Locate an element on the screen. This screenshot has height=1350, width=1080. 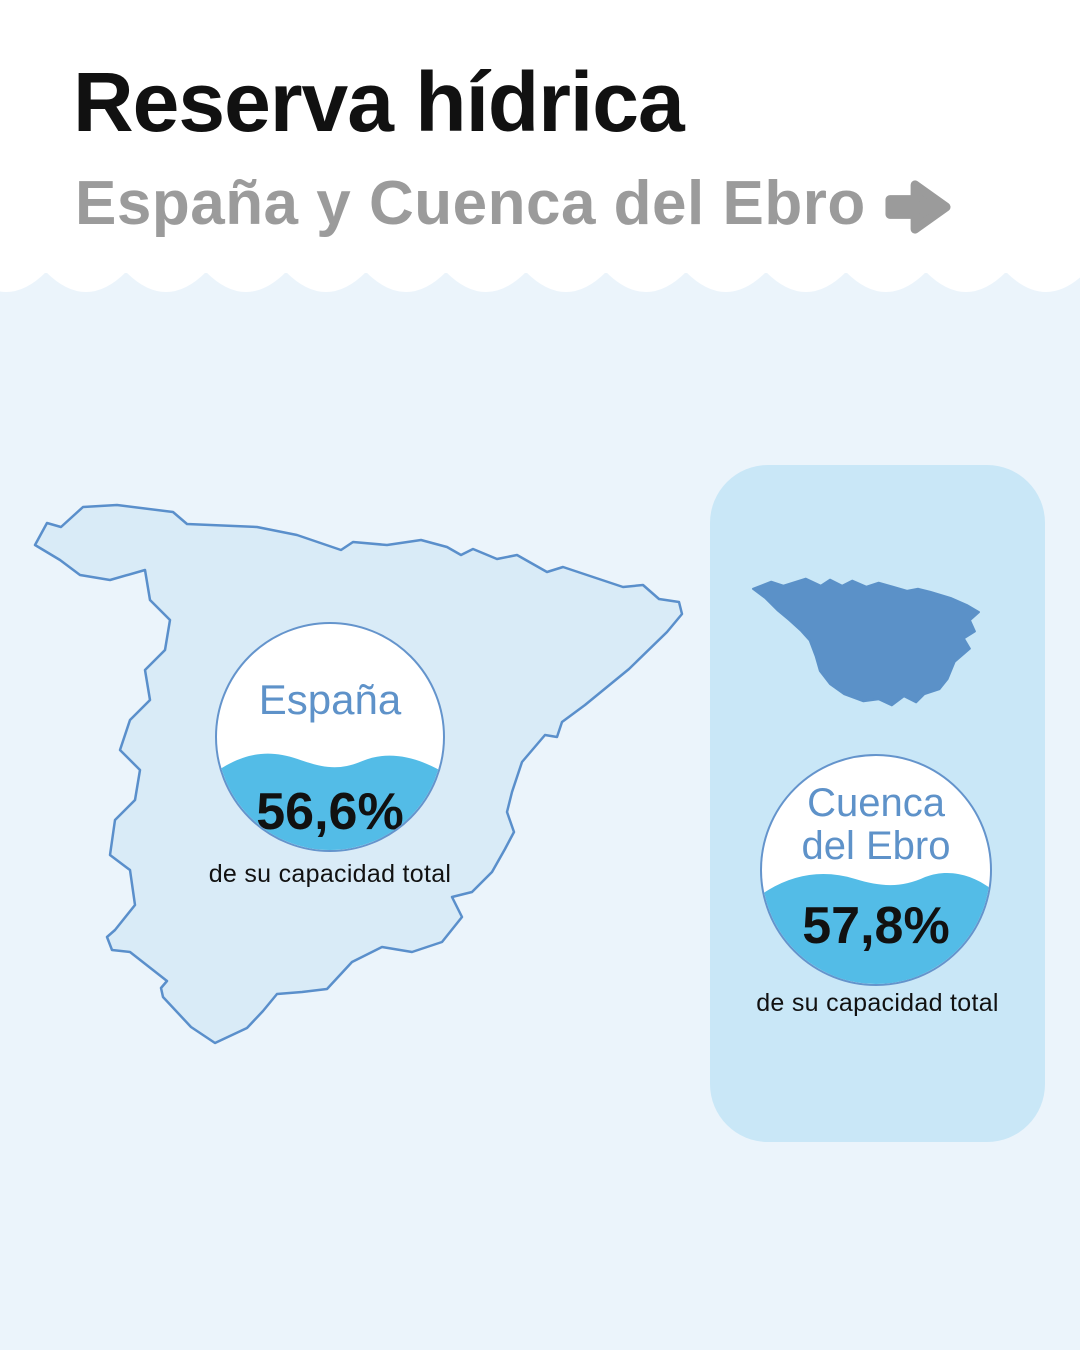
espana-gauge: España 56,6% is located at coordinates (330, 737).